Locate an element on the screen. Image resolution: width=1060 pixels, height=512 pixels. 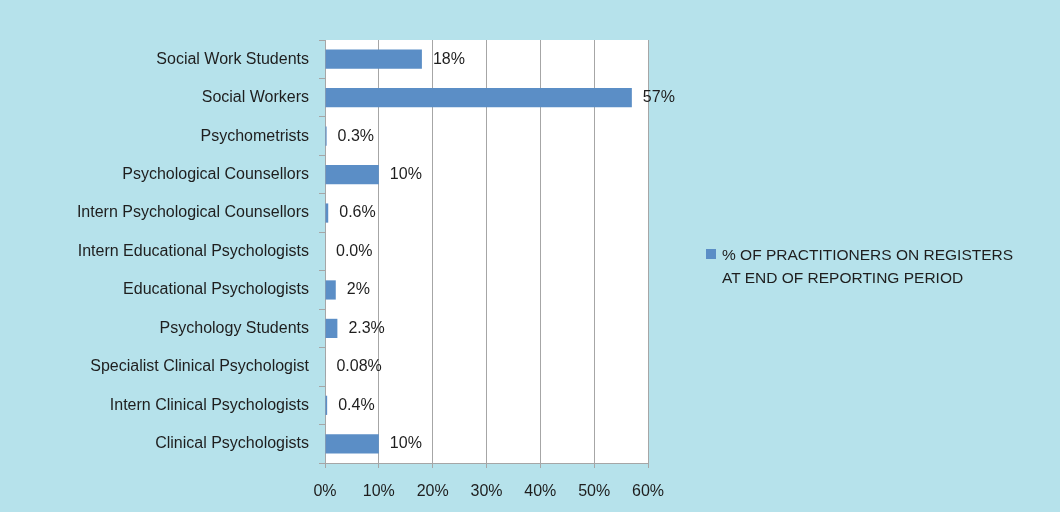
y-tick-label: Psychology Students is located at coordinates (234, 327).